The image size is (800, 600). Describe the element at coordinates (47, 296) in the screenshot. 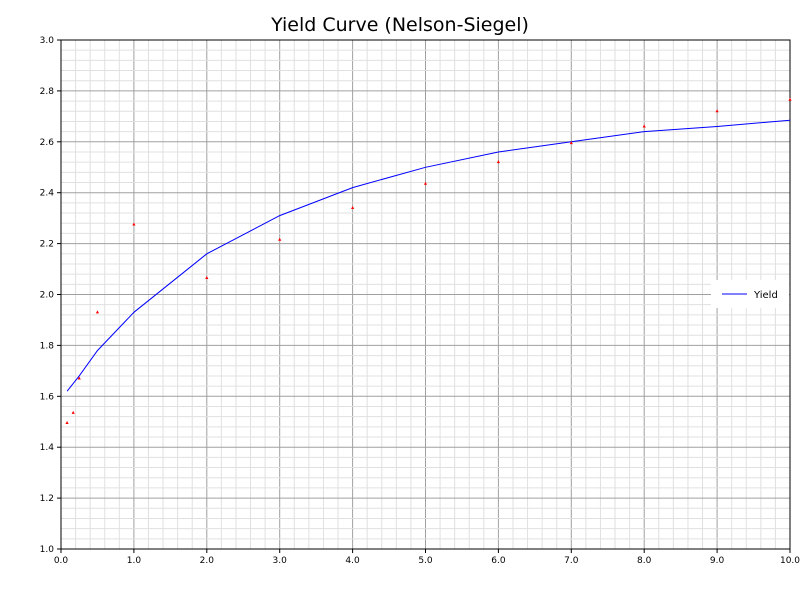

I see `y-tick-label: 2.0` at that location.